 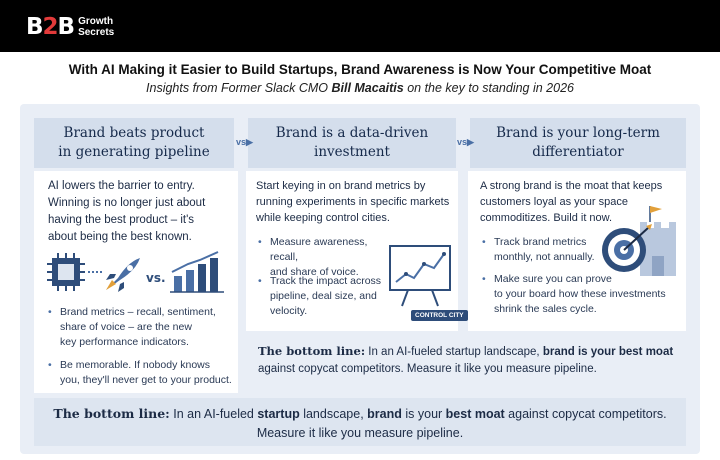 I want to click on cpu-chip-icon, so click(x=66, y=272).